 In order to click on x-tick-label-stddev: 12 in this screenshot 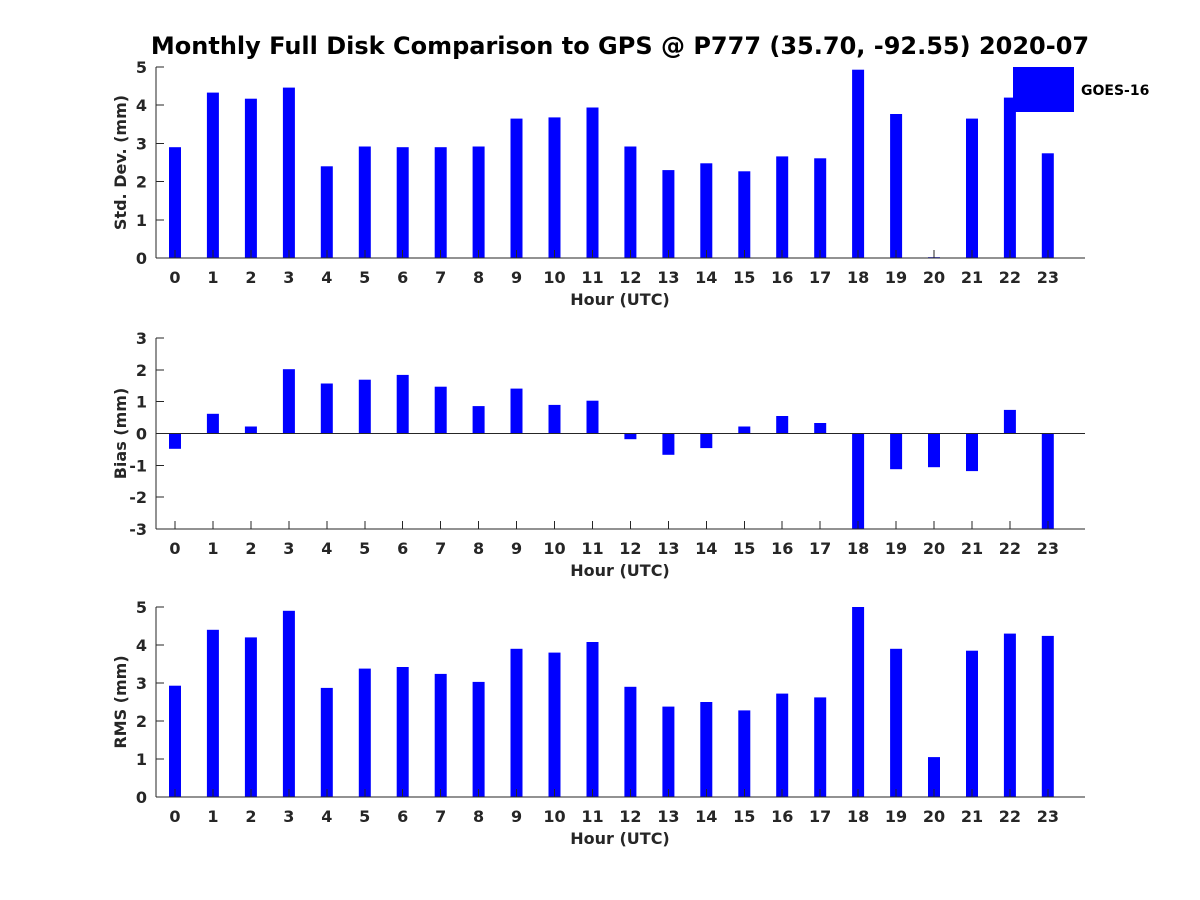, I will do `click(630, 277)`.